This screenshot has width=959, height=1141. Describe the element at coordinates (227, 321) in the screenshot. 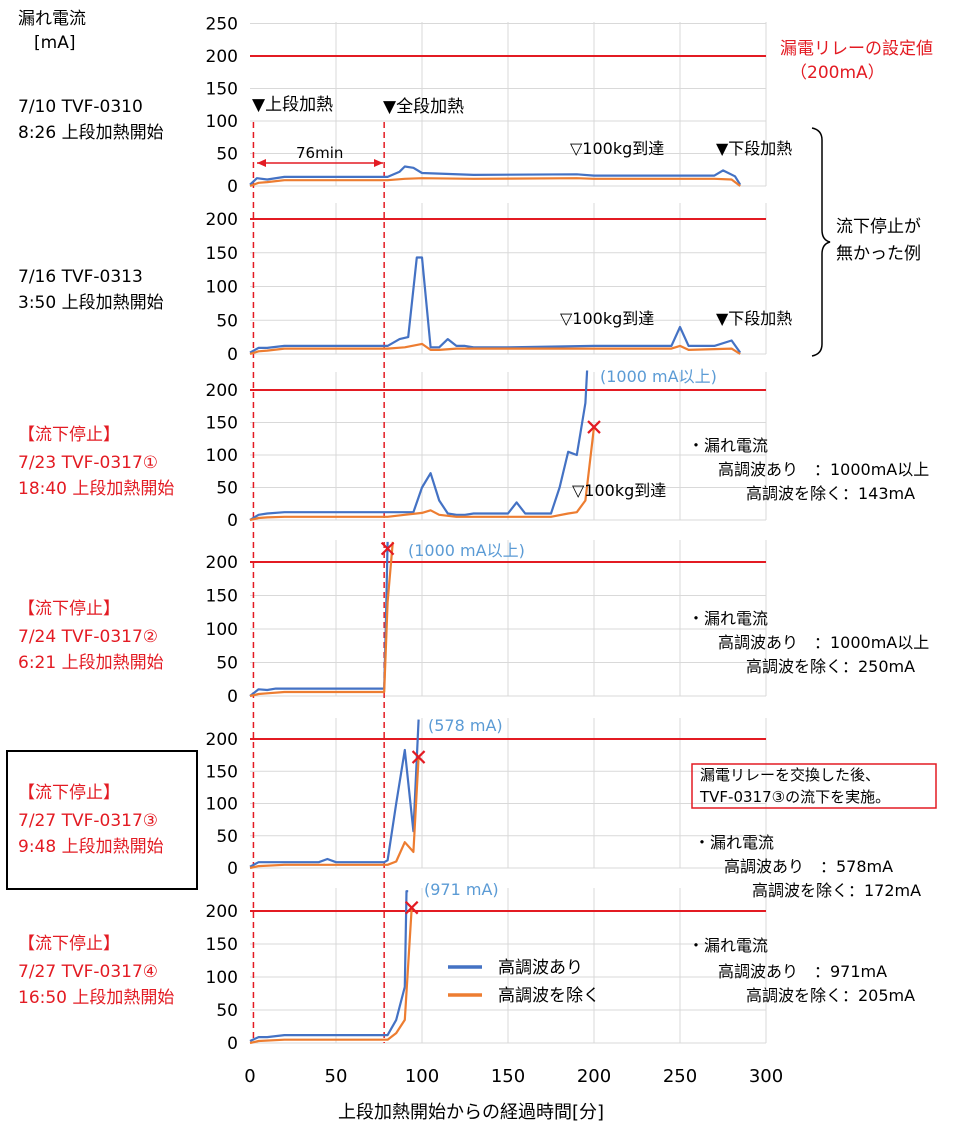

I see `panel-2-ytick-label: 50` at that location.